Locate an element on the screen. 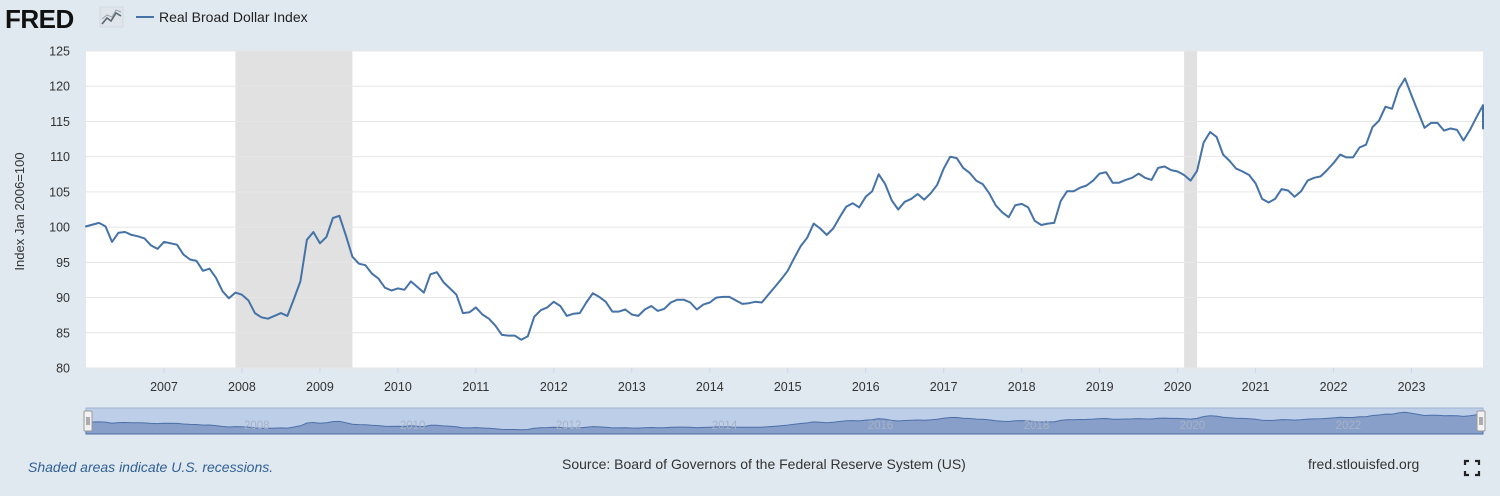 Image resolution: width=1500 pixels, height=496 pixels. x-tick-label: 2022 is located at coordinates (1334, 387).